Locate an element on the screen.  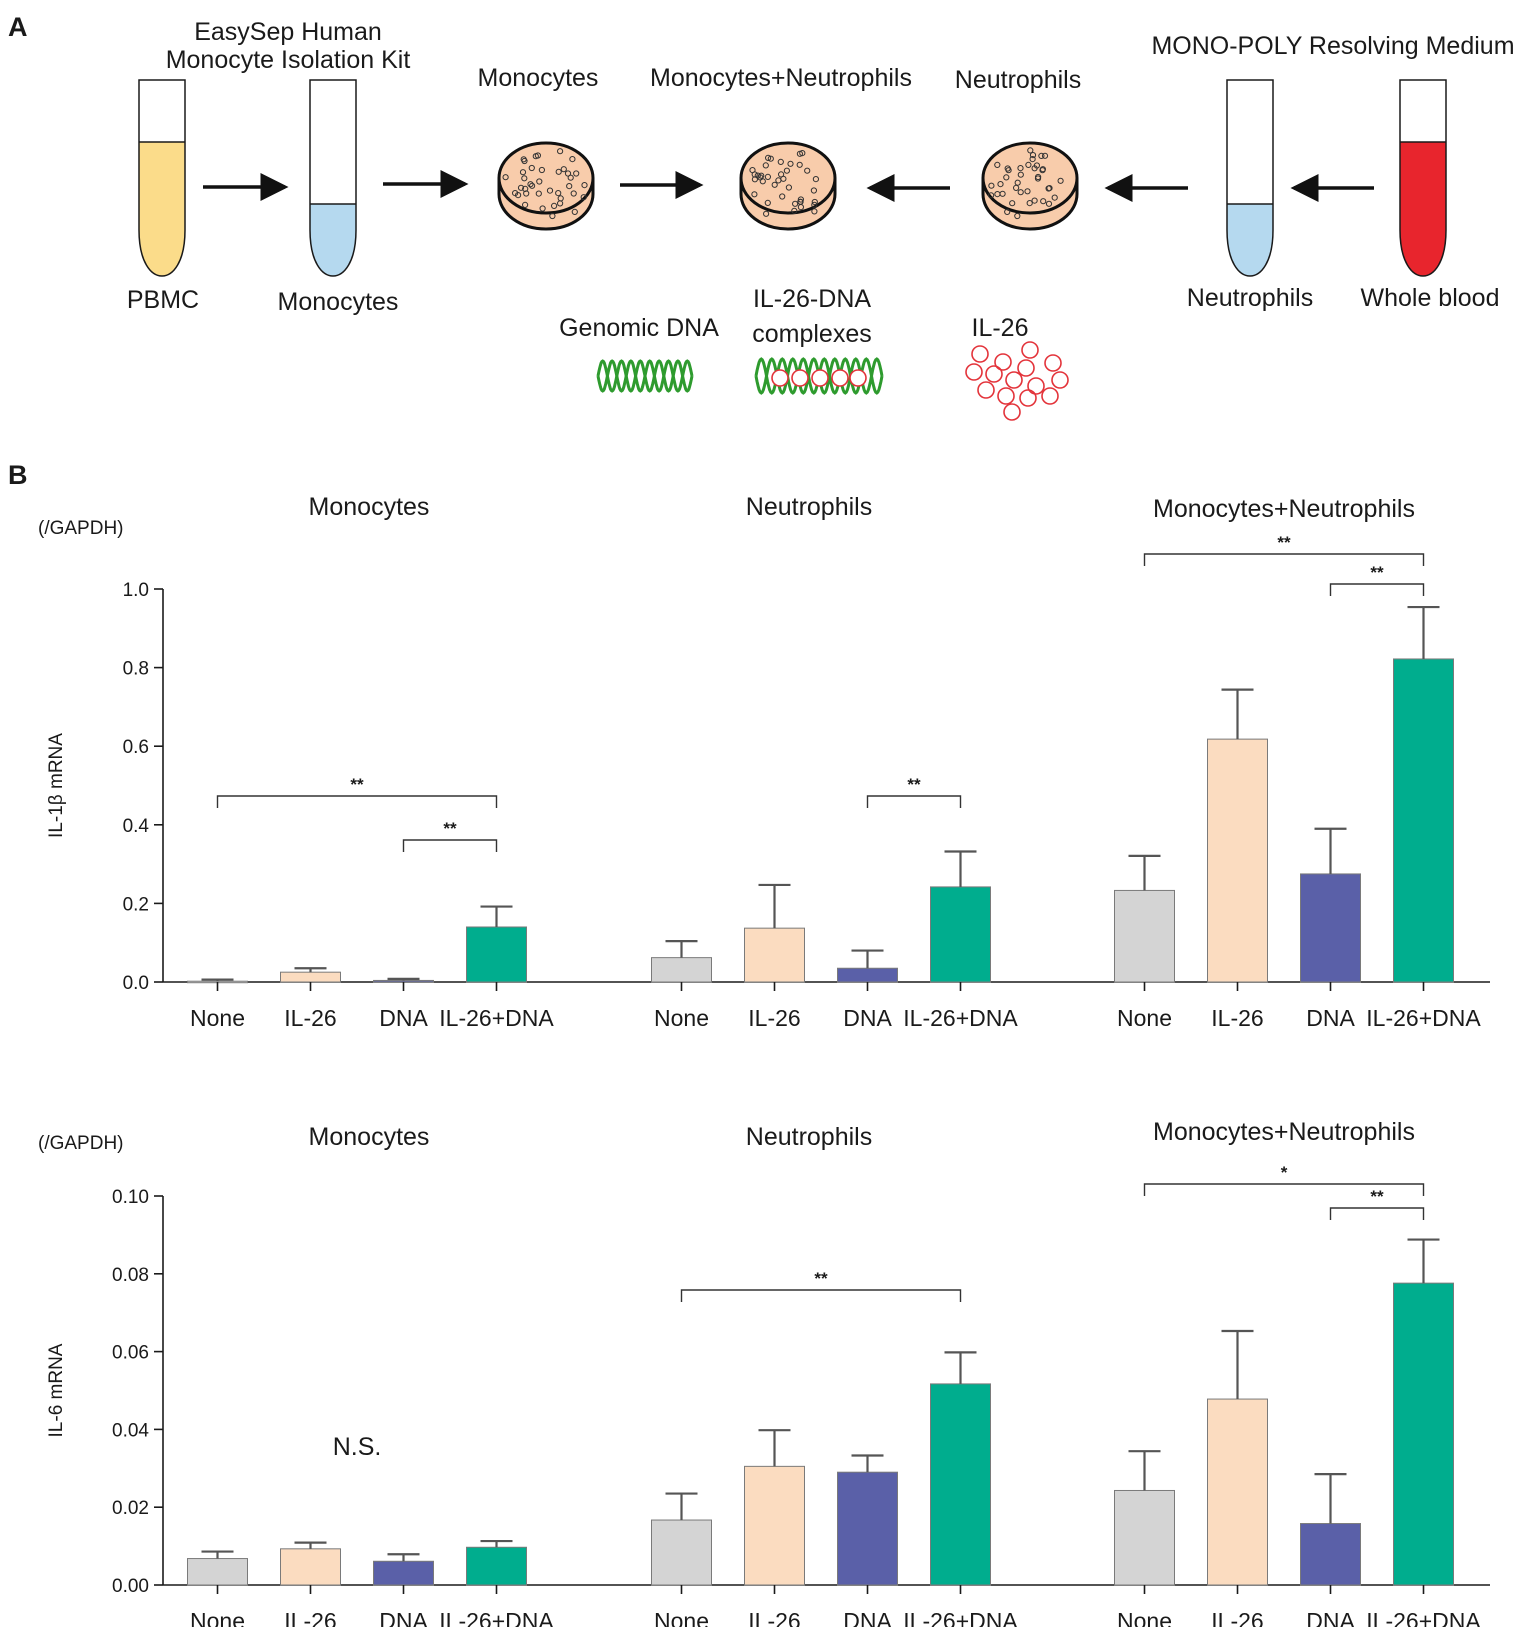
y-tick-label: 1.0 is located at coordinates (136, 590).